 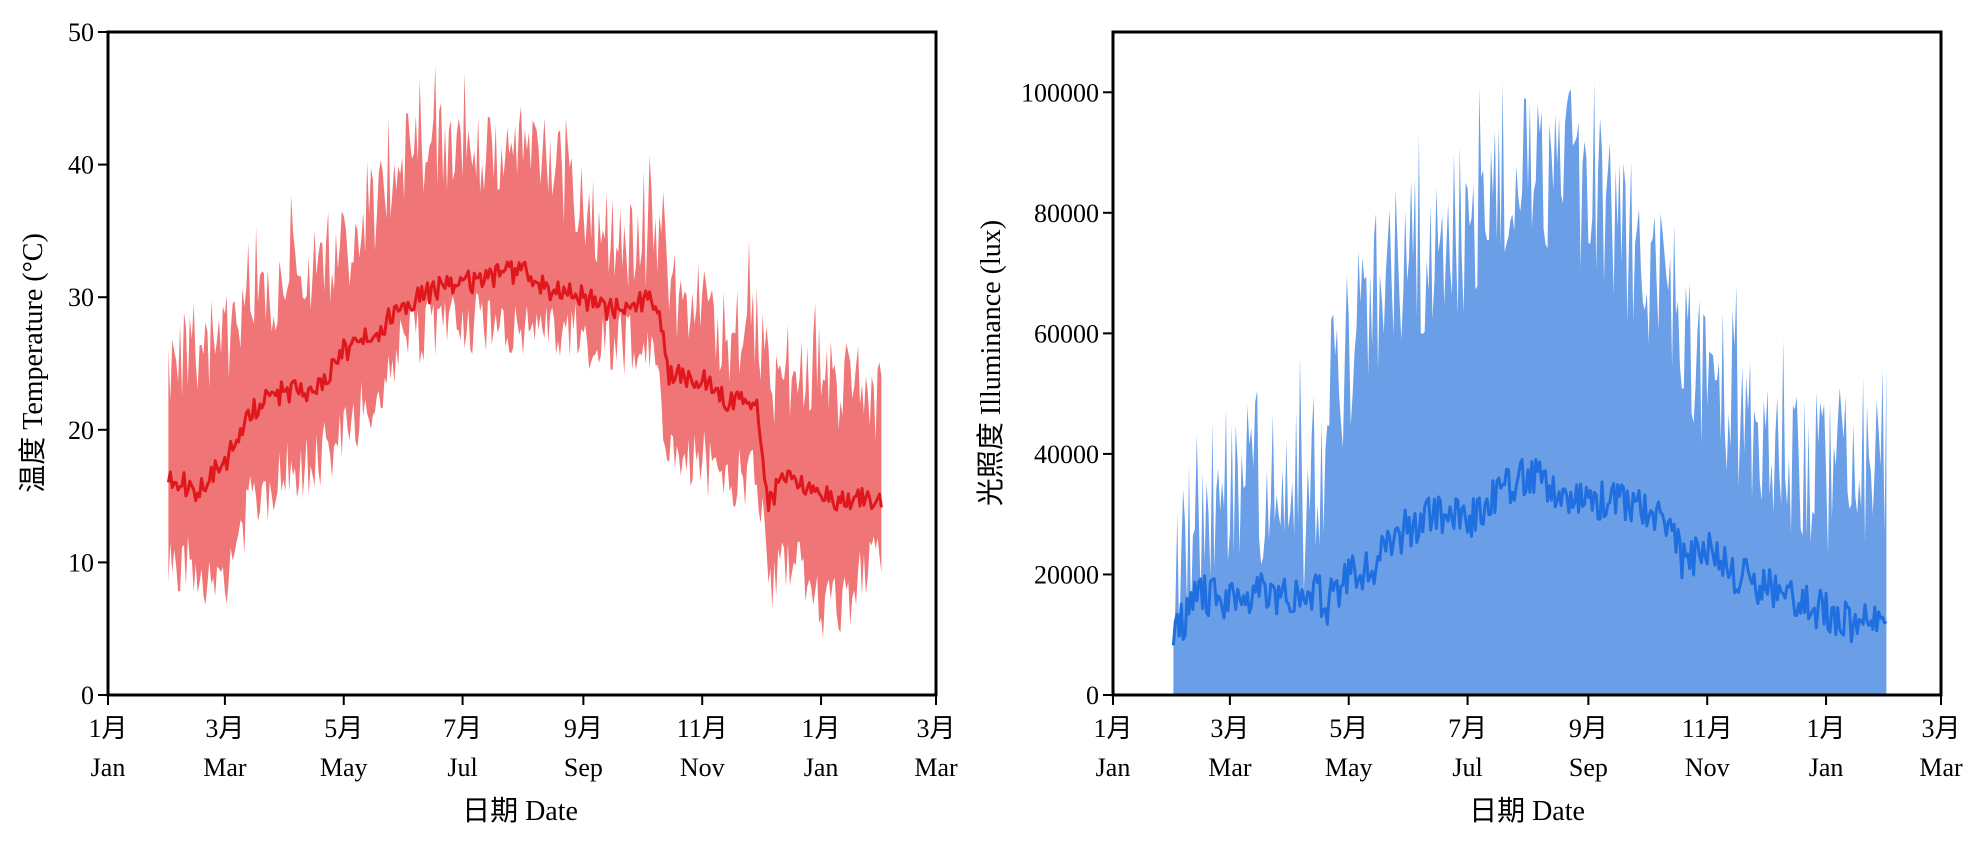 I want to click on temperature-y-axis-label: 温度 Temperature (°C), so click(x=33, y=363).